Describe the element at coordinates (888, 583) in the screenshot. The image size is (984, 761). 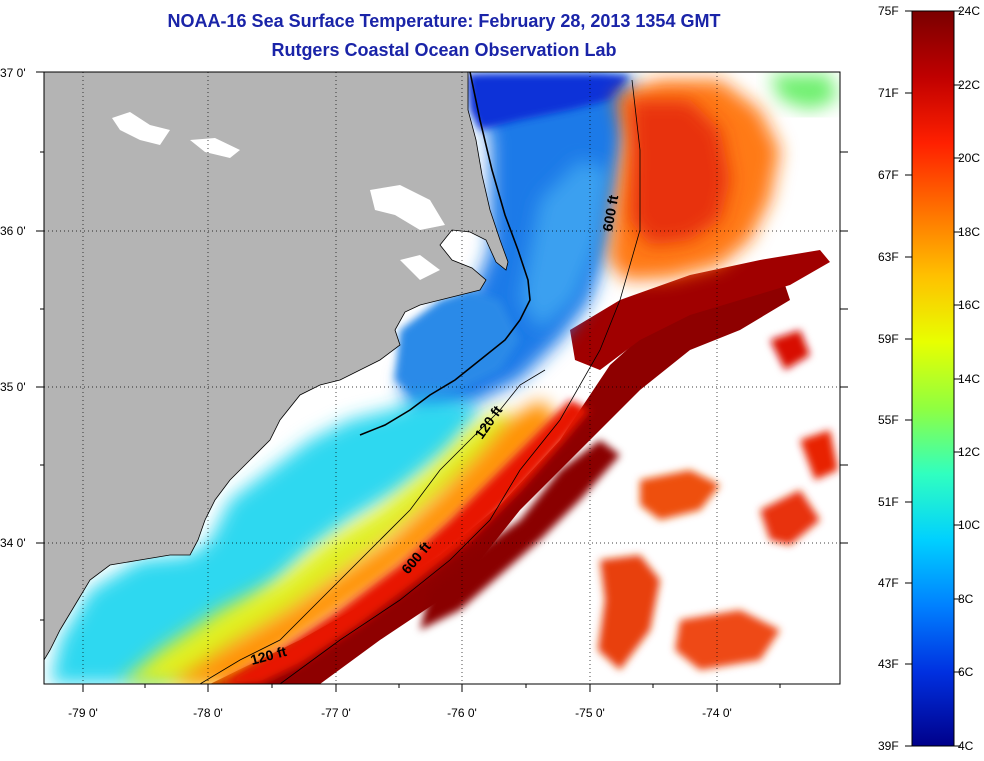
I see `cb-f-47: 47F` at that location.